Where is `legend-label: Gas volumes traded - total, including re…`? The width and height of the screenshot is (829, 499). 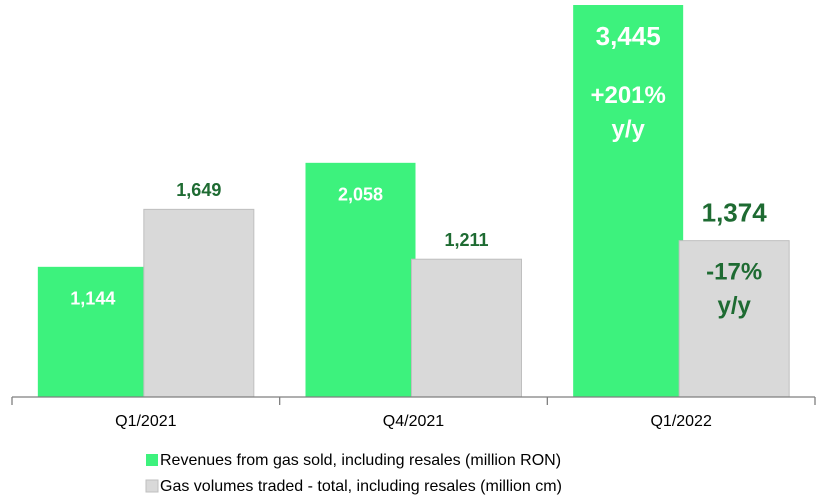
legend-label: Gas volumes traded - total, including re… is located at coordinates (361, 486).